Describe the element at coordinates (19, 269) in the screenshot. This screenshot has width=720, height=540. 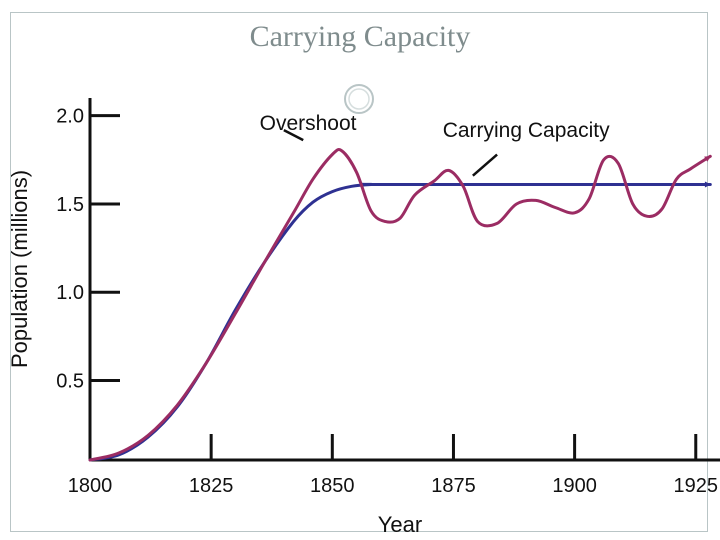
I see `y-axis-label: Population (millions)` at that location.